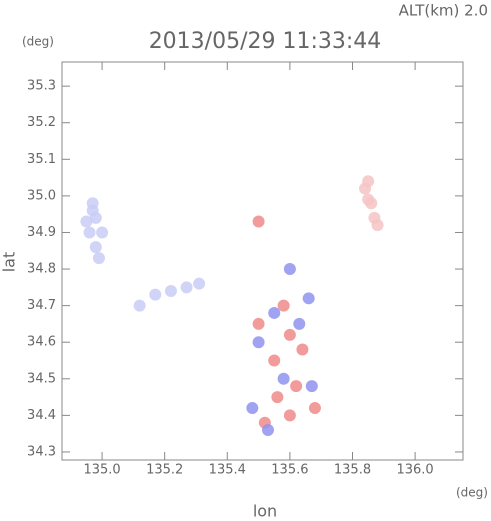 The height and width of the screenshot is (521, 491). Describe the element at coordinates (41, 195) in the screenshot. I see `y-tick-label: 35.0` at that location.